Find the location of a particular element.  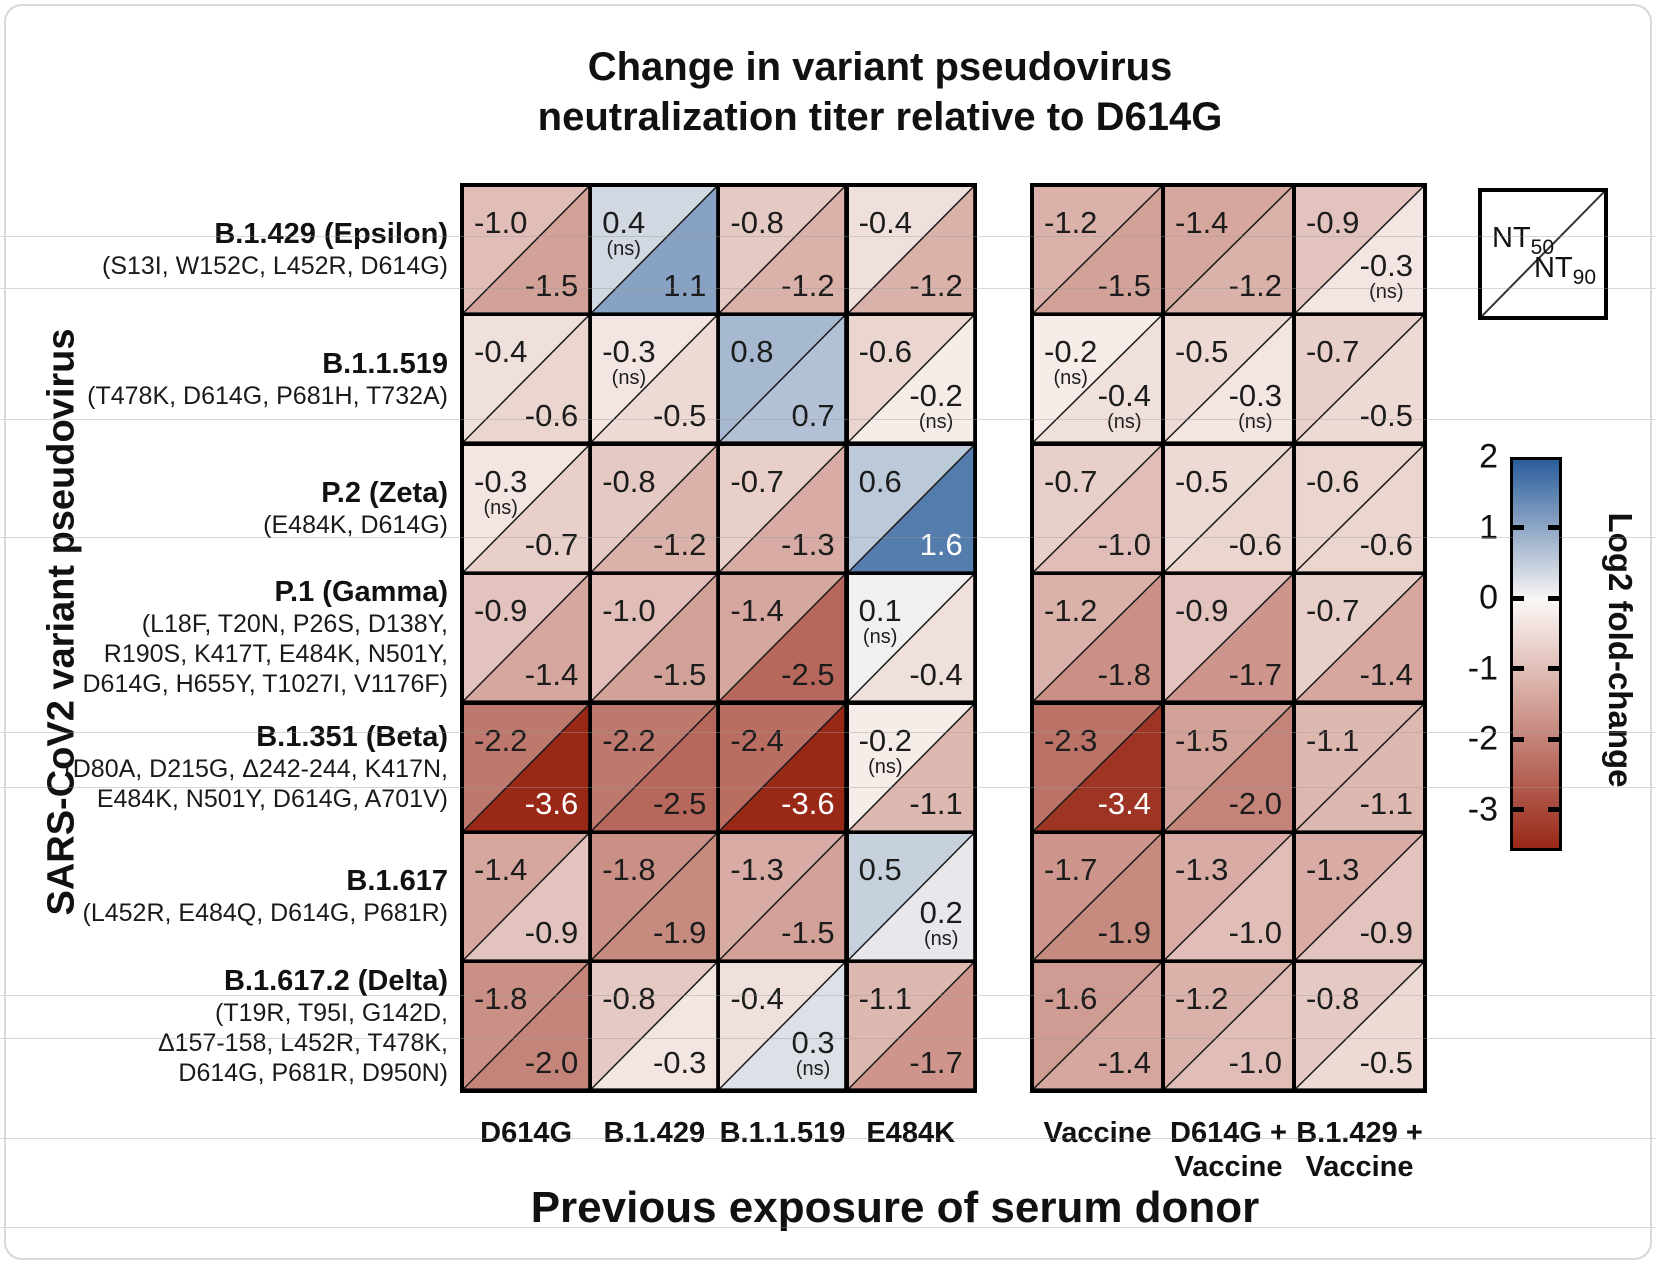

heatmap-cell: -1.3 -1.0 is located at coordinates (1228, 897).